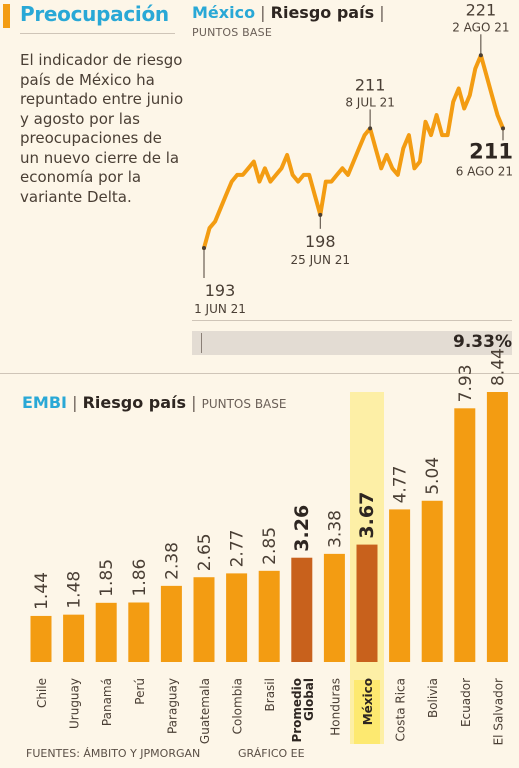 The width and height of the screenshot is (519, 768). Describe the element at coordinates (237, 617) in the screenshot. I see `bar-colombia` at that location.